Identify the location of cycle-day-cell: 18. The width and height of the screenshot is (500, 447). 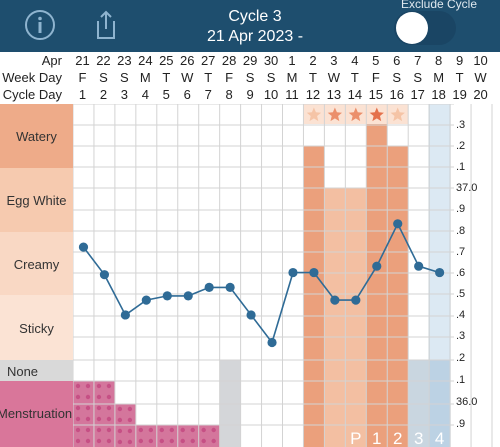
(438, 94).